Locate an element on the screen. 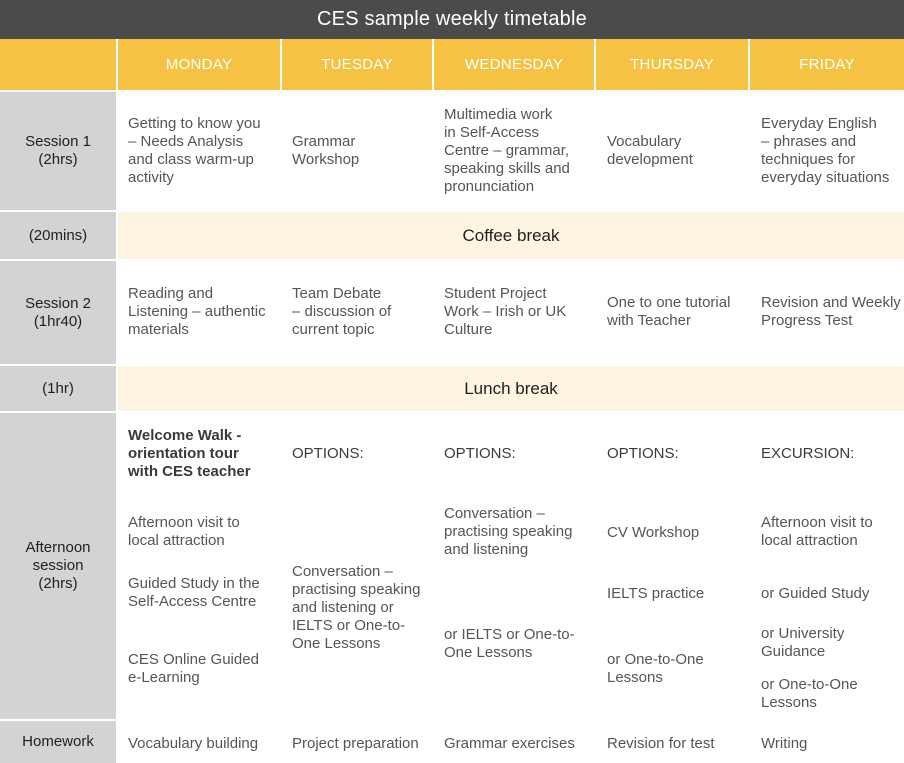 Image resolution: width=904 pixels, height=763 pixels. afternoon-monday-option: Afternoon visit to local attraction is located at coordinates (184, 531).